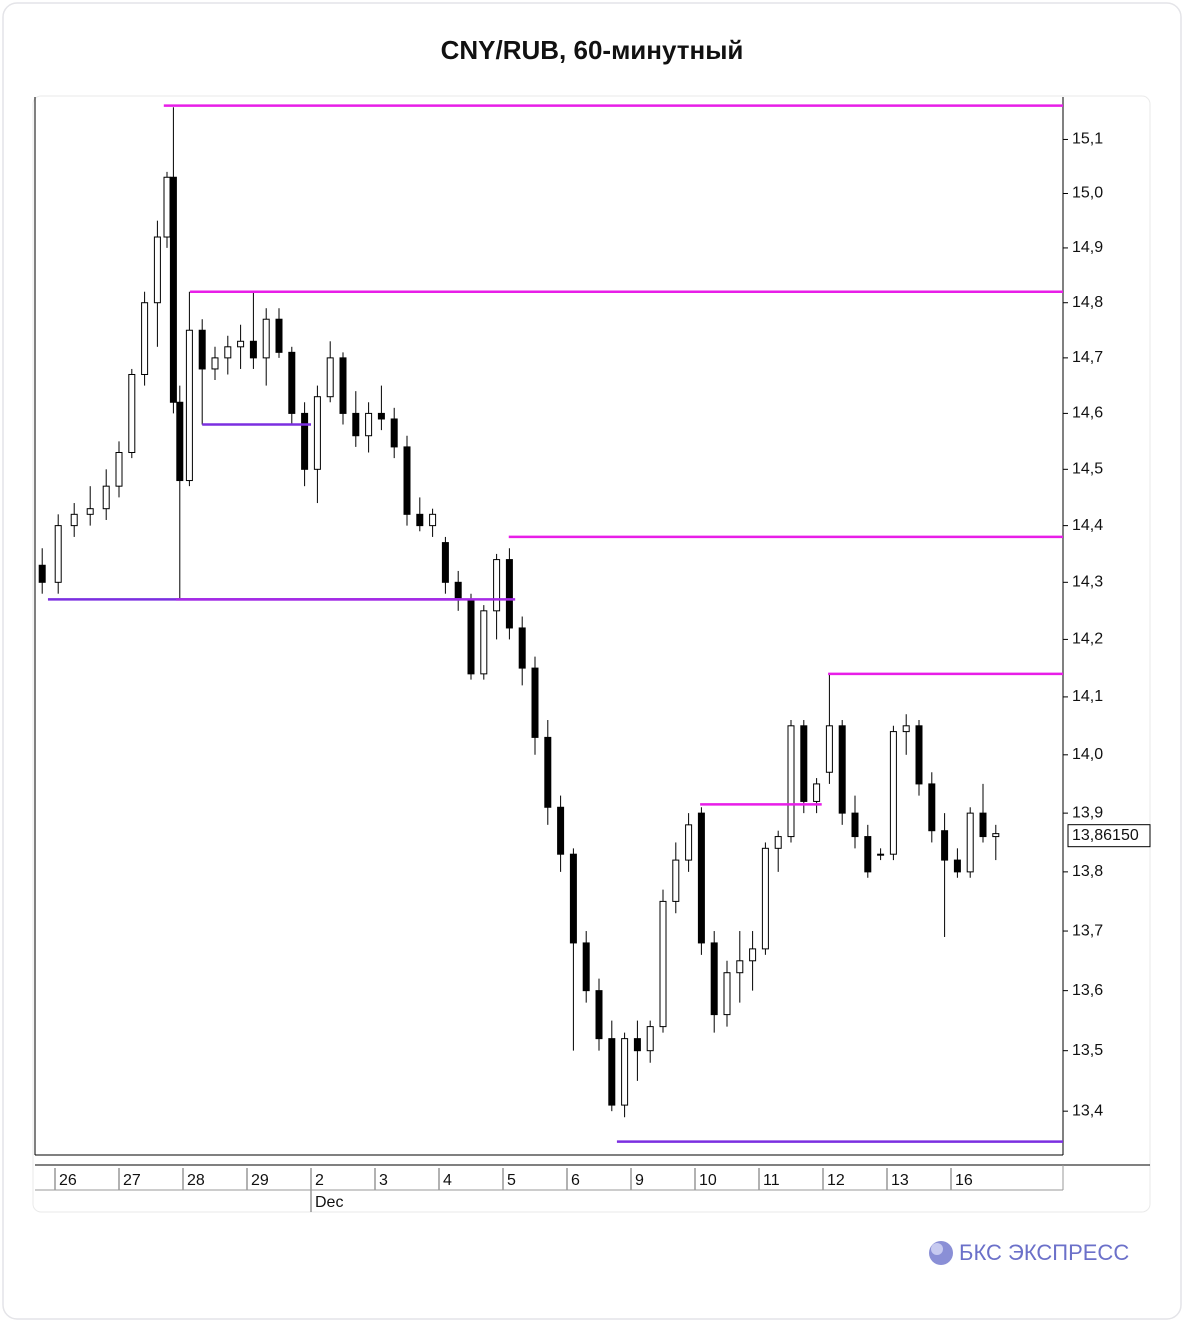  I want to click on x-tick-label: 4, so click(447, 1180).